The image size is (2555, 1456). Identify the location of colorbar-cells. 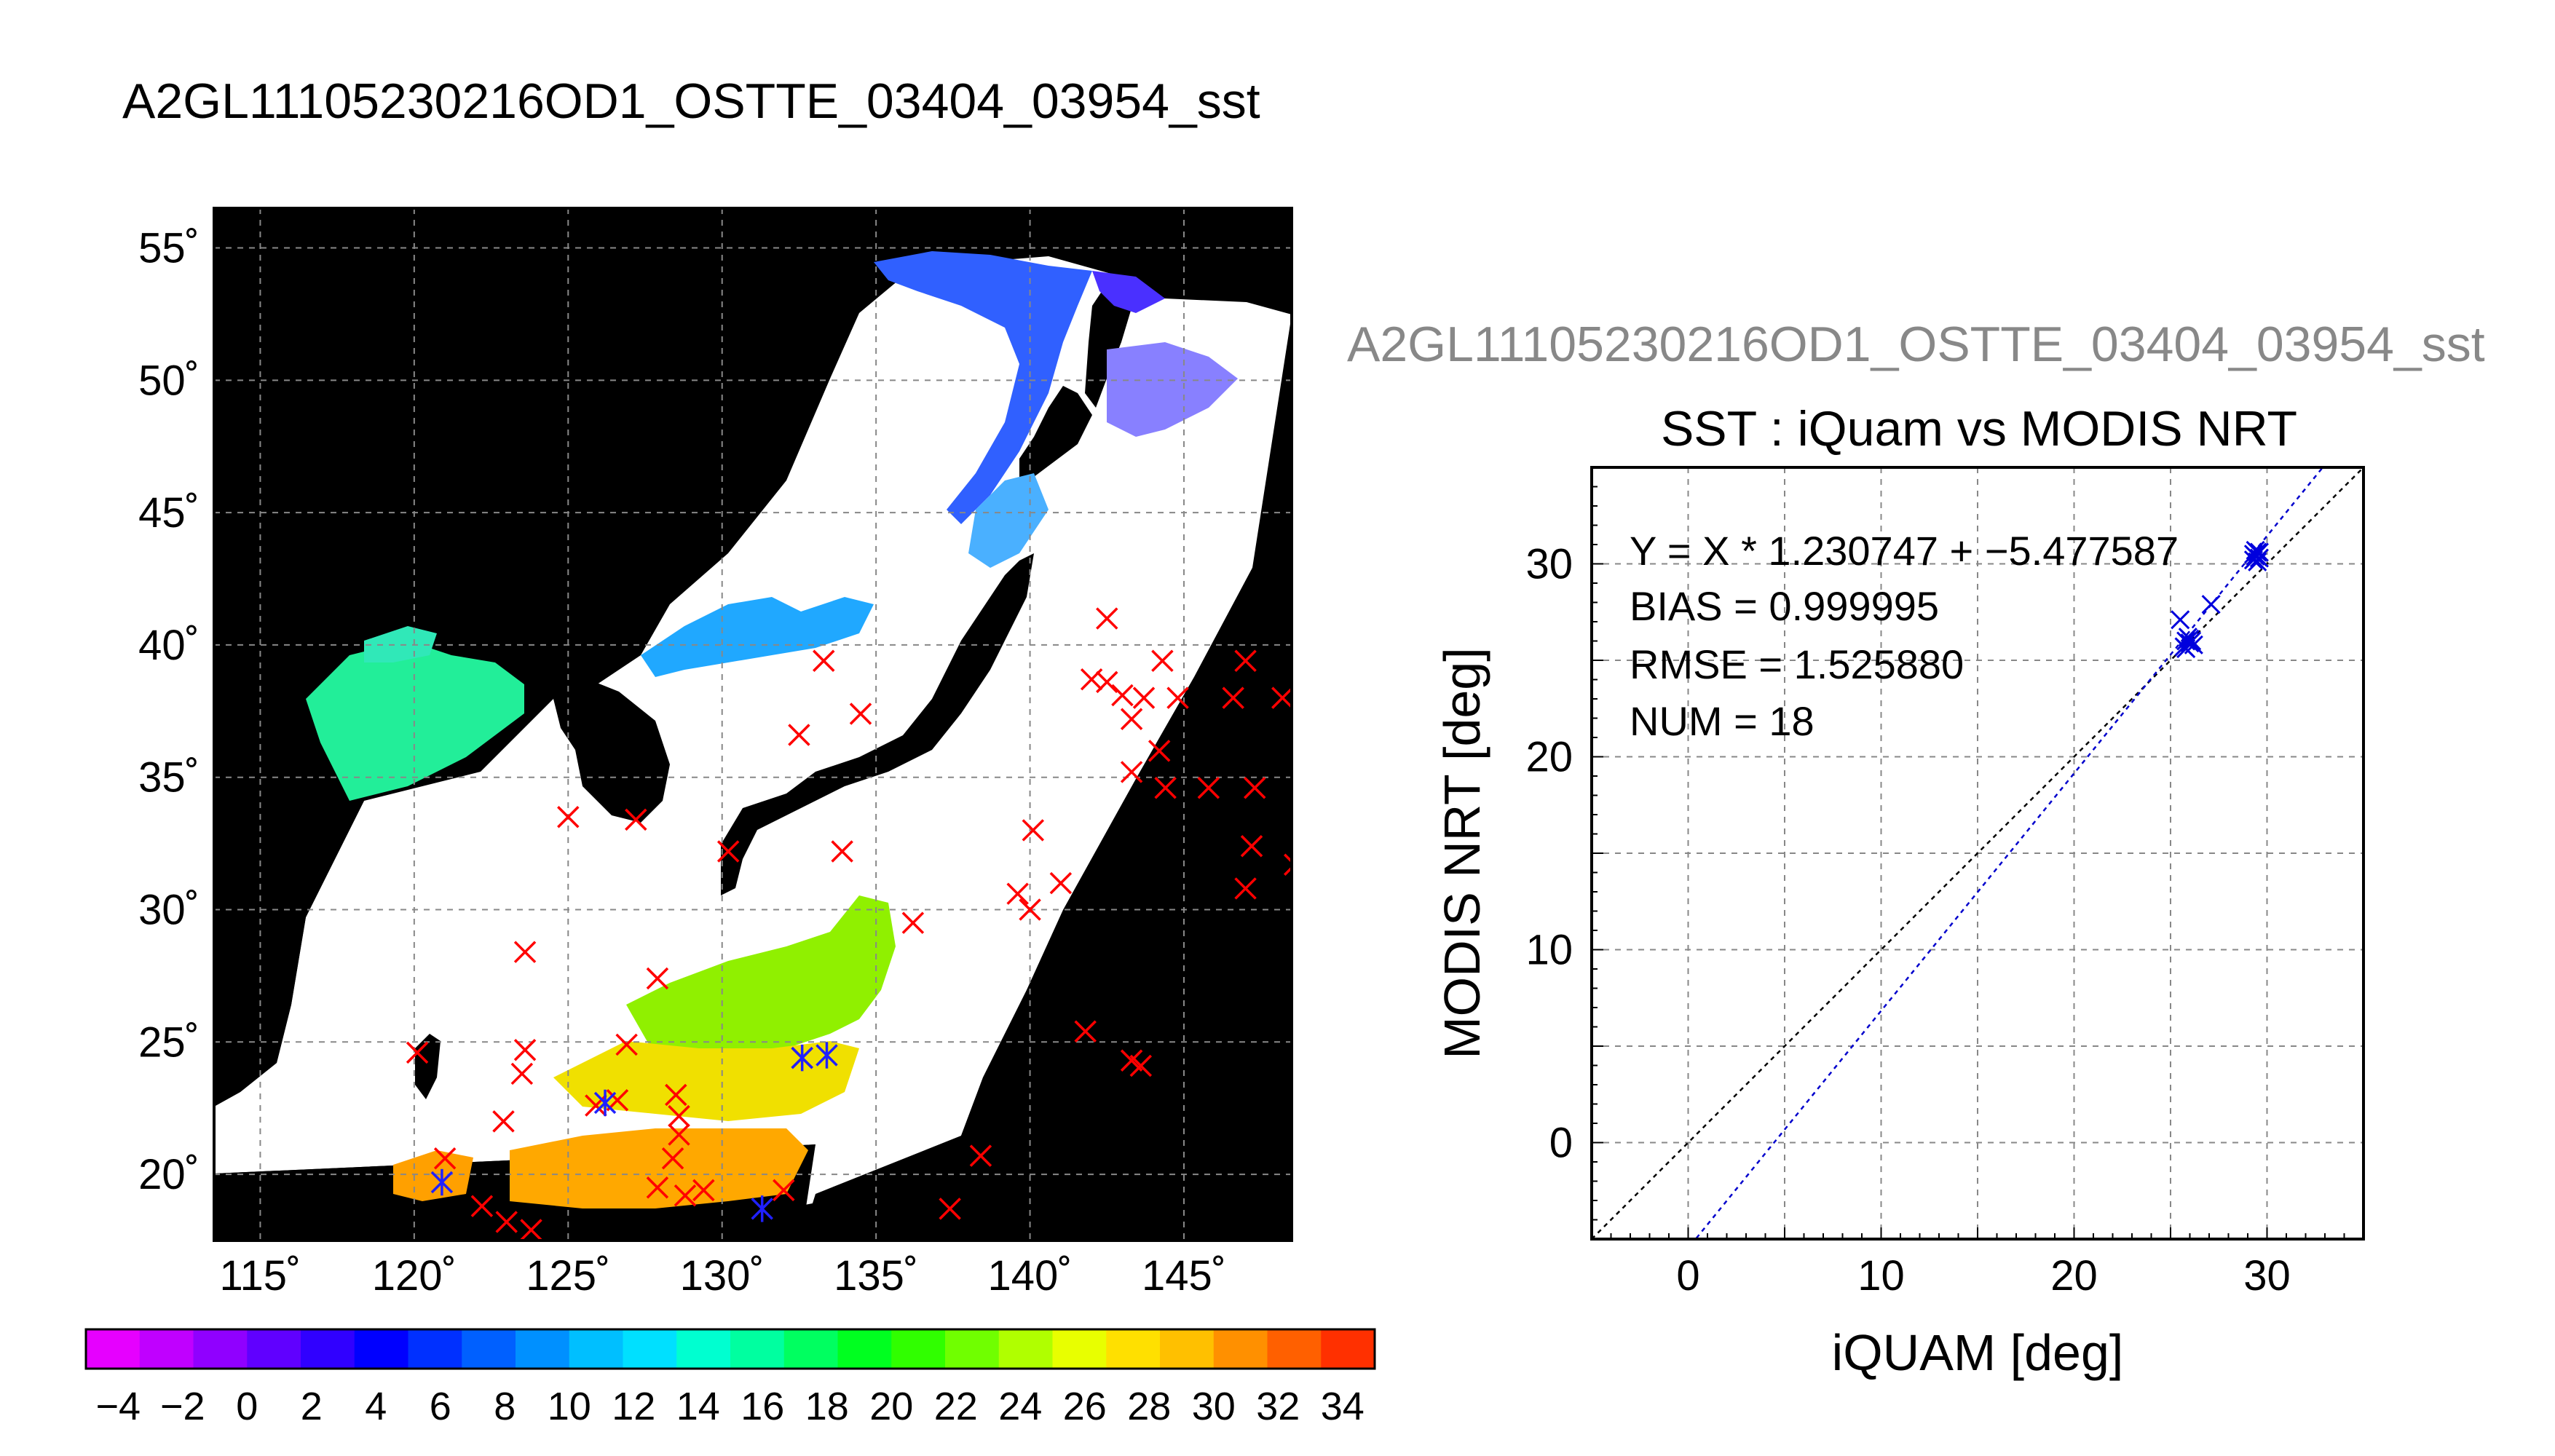
(730, 1349).